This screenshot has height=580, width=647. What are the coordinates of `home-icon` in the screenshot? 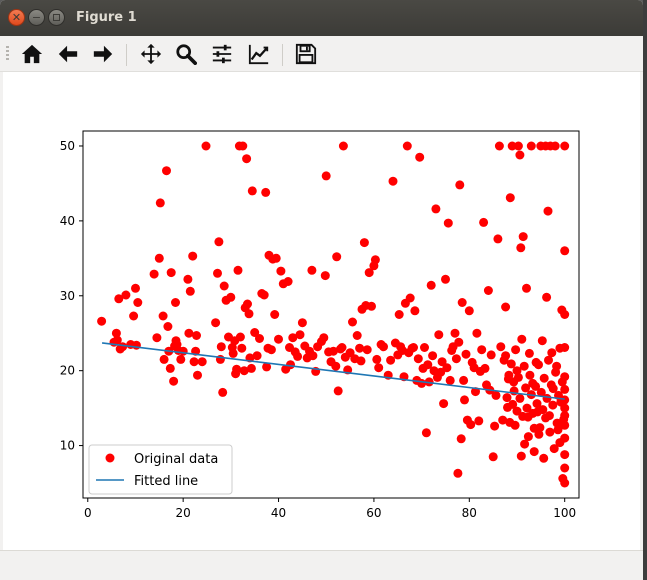 It's located at (32, 54).